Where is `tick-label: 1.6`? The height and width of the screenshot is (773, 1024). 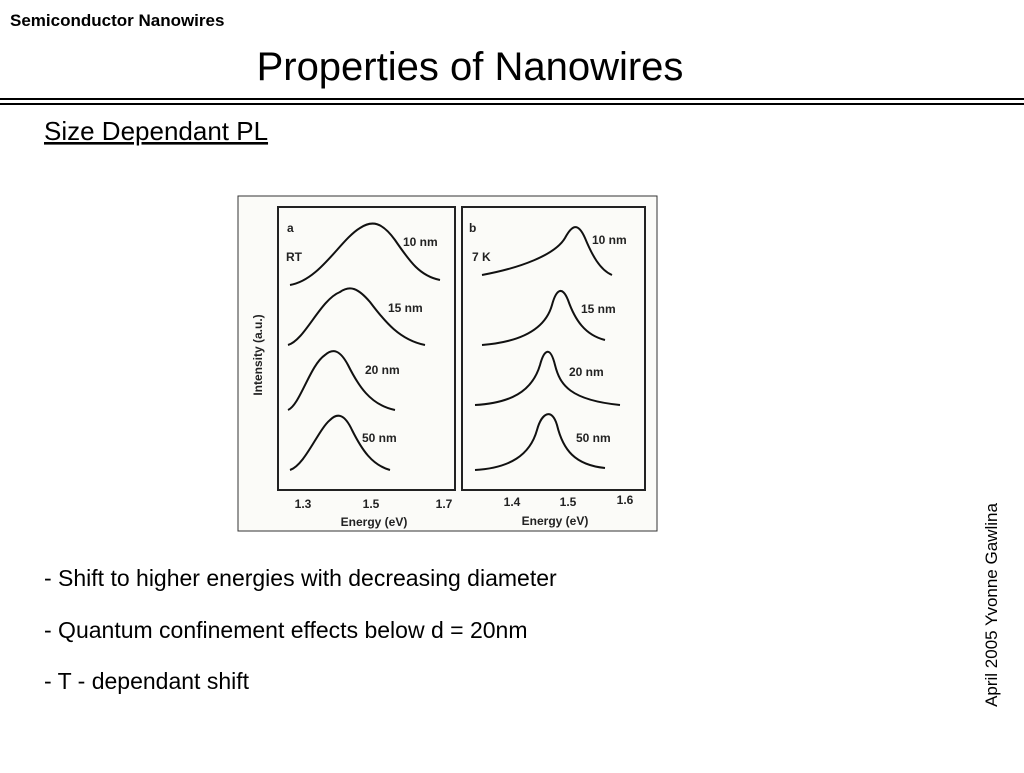
tick-label: 1.6 is located at coordinates (625, 500).